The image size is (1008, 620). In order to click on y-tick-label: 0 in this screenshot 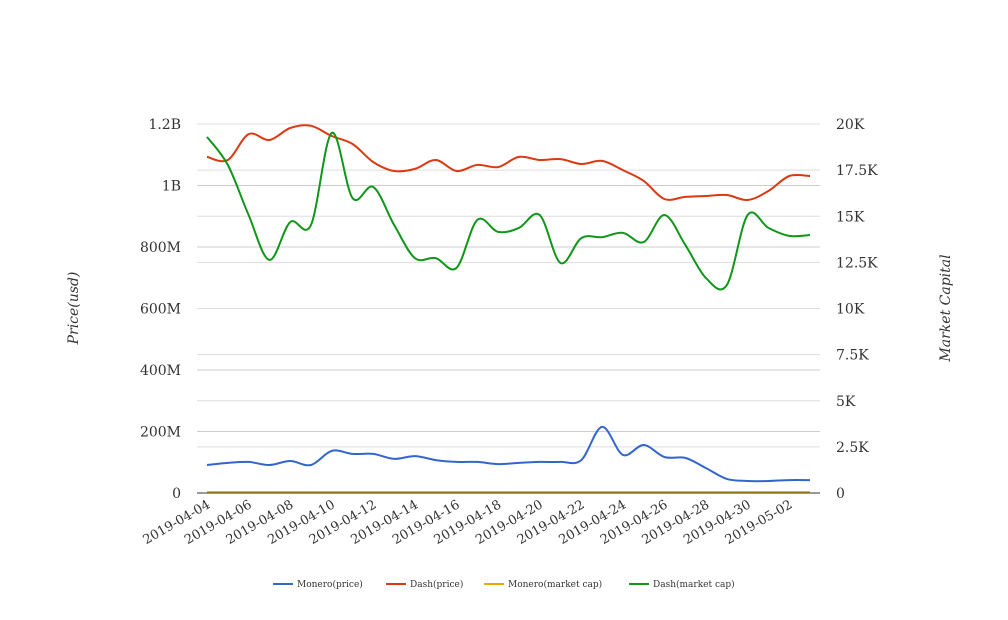, I will do `click(176, 494)`.